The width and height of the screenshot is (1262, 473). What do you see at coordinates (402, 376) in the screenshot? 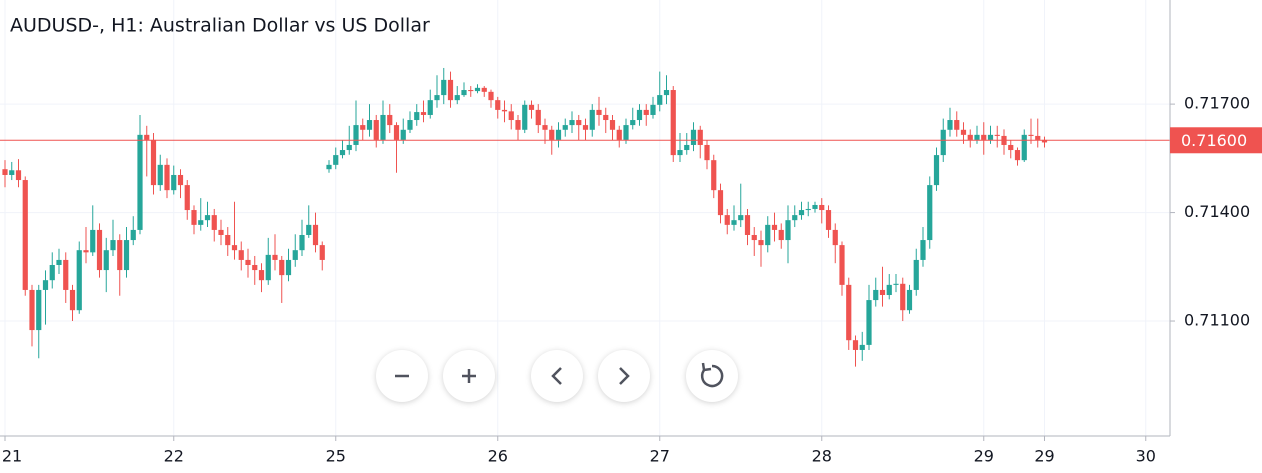
I see `zoom-out-button` at bounding box center [402, 376].